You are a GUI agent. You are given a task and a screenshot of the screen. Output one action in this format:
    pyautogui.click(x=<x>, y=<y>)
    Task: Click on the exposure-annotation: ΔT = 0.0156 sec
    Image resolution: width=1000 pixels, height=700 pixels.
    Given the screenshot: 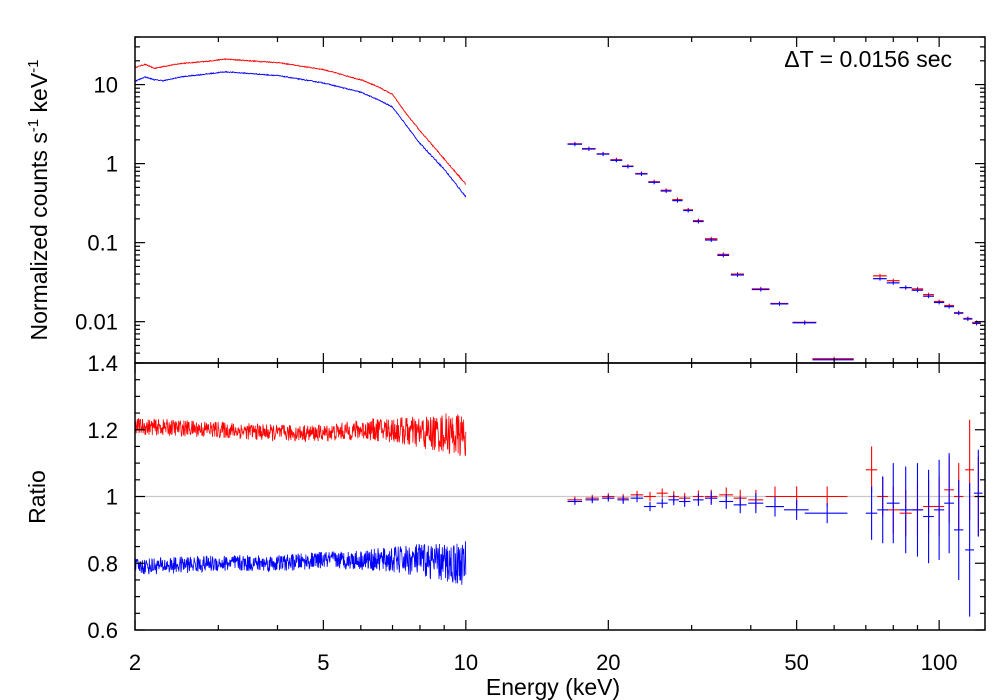 What is the action you would take?
    pyautogui.click(x=868, y=59)
    